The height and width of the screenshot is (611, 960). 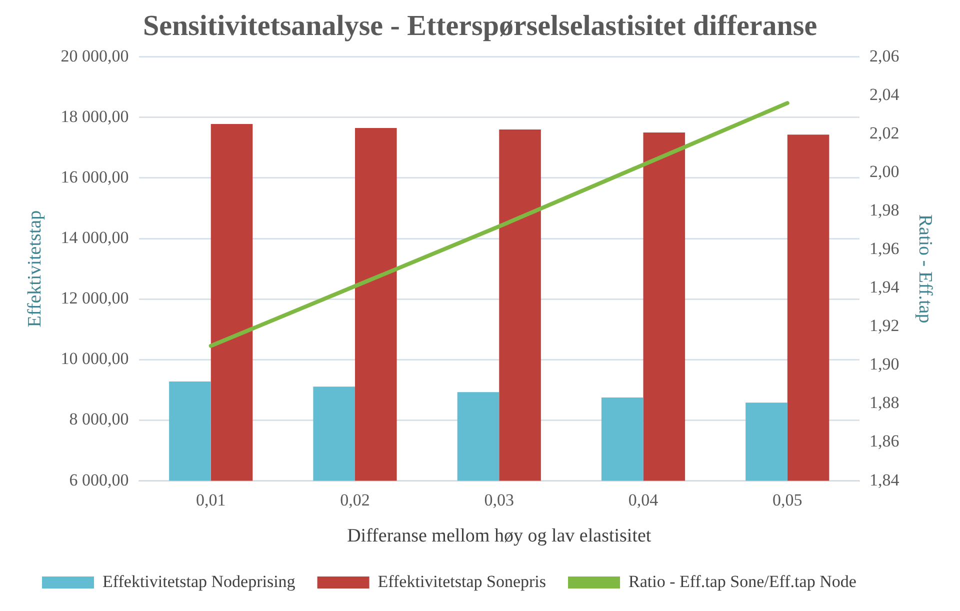 I want to click on y-tick-label: 6 000,00, so click(x=99, y=480).